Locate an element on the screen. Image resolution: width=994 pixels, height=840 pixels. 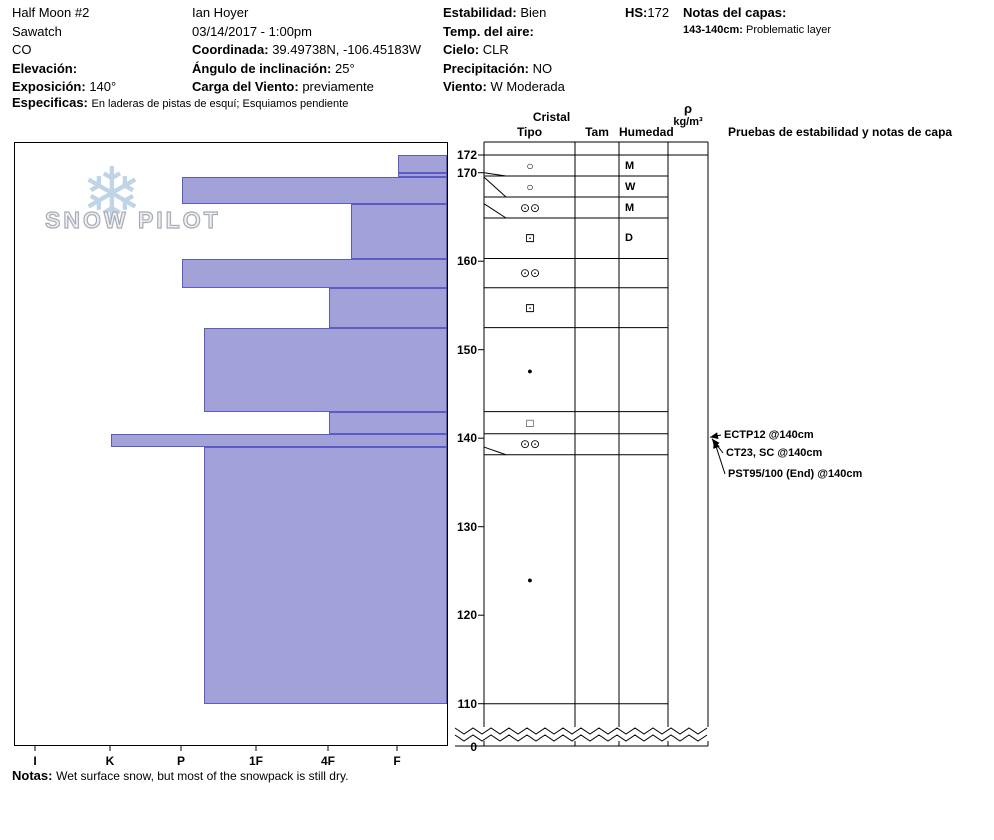
hardness-label-P: P is located at coordinates (180, 761).